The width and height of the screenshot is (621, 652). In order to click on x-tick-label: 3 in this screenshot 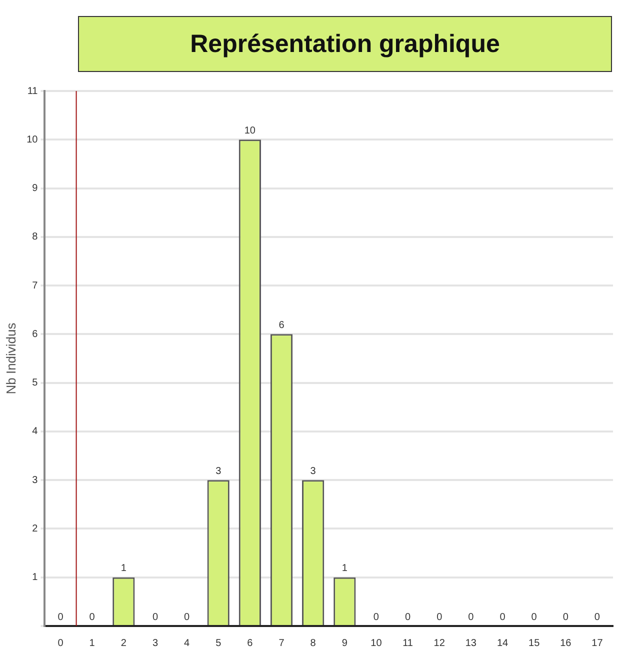, I will do `click(155, 643)`.